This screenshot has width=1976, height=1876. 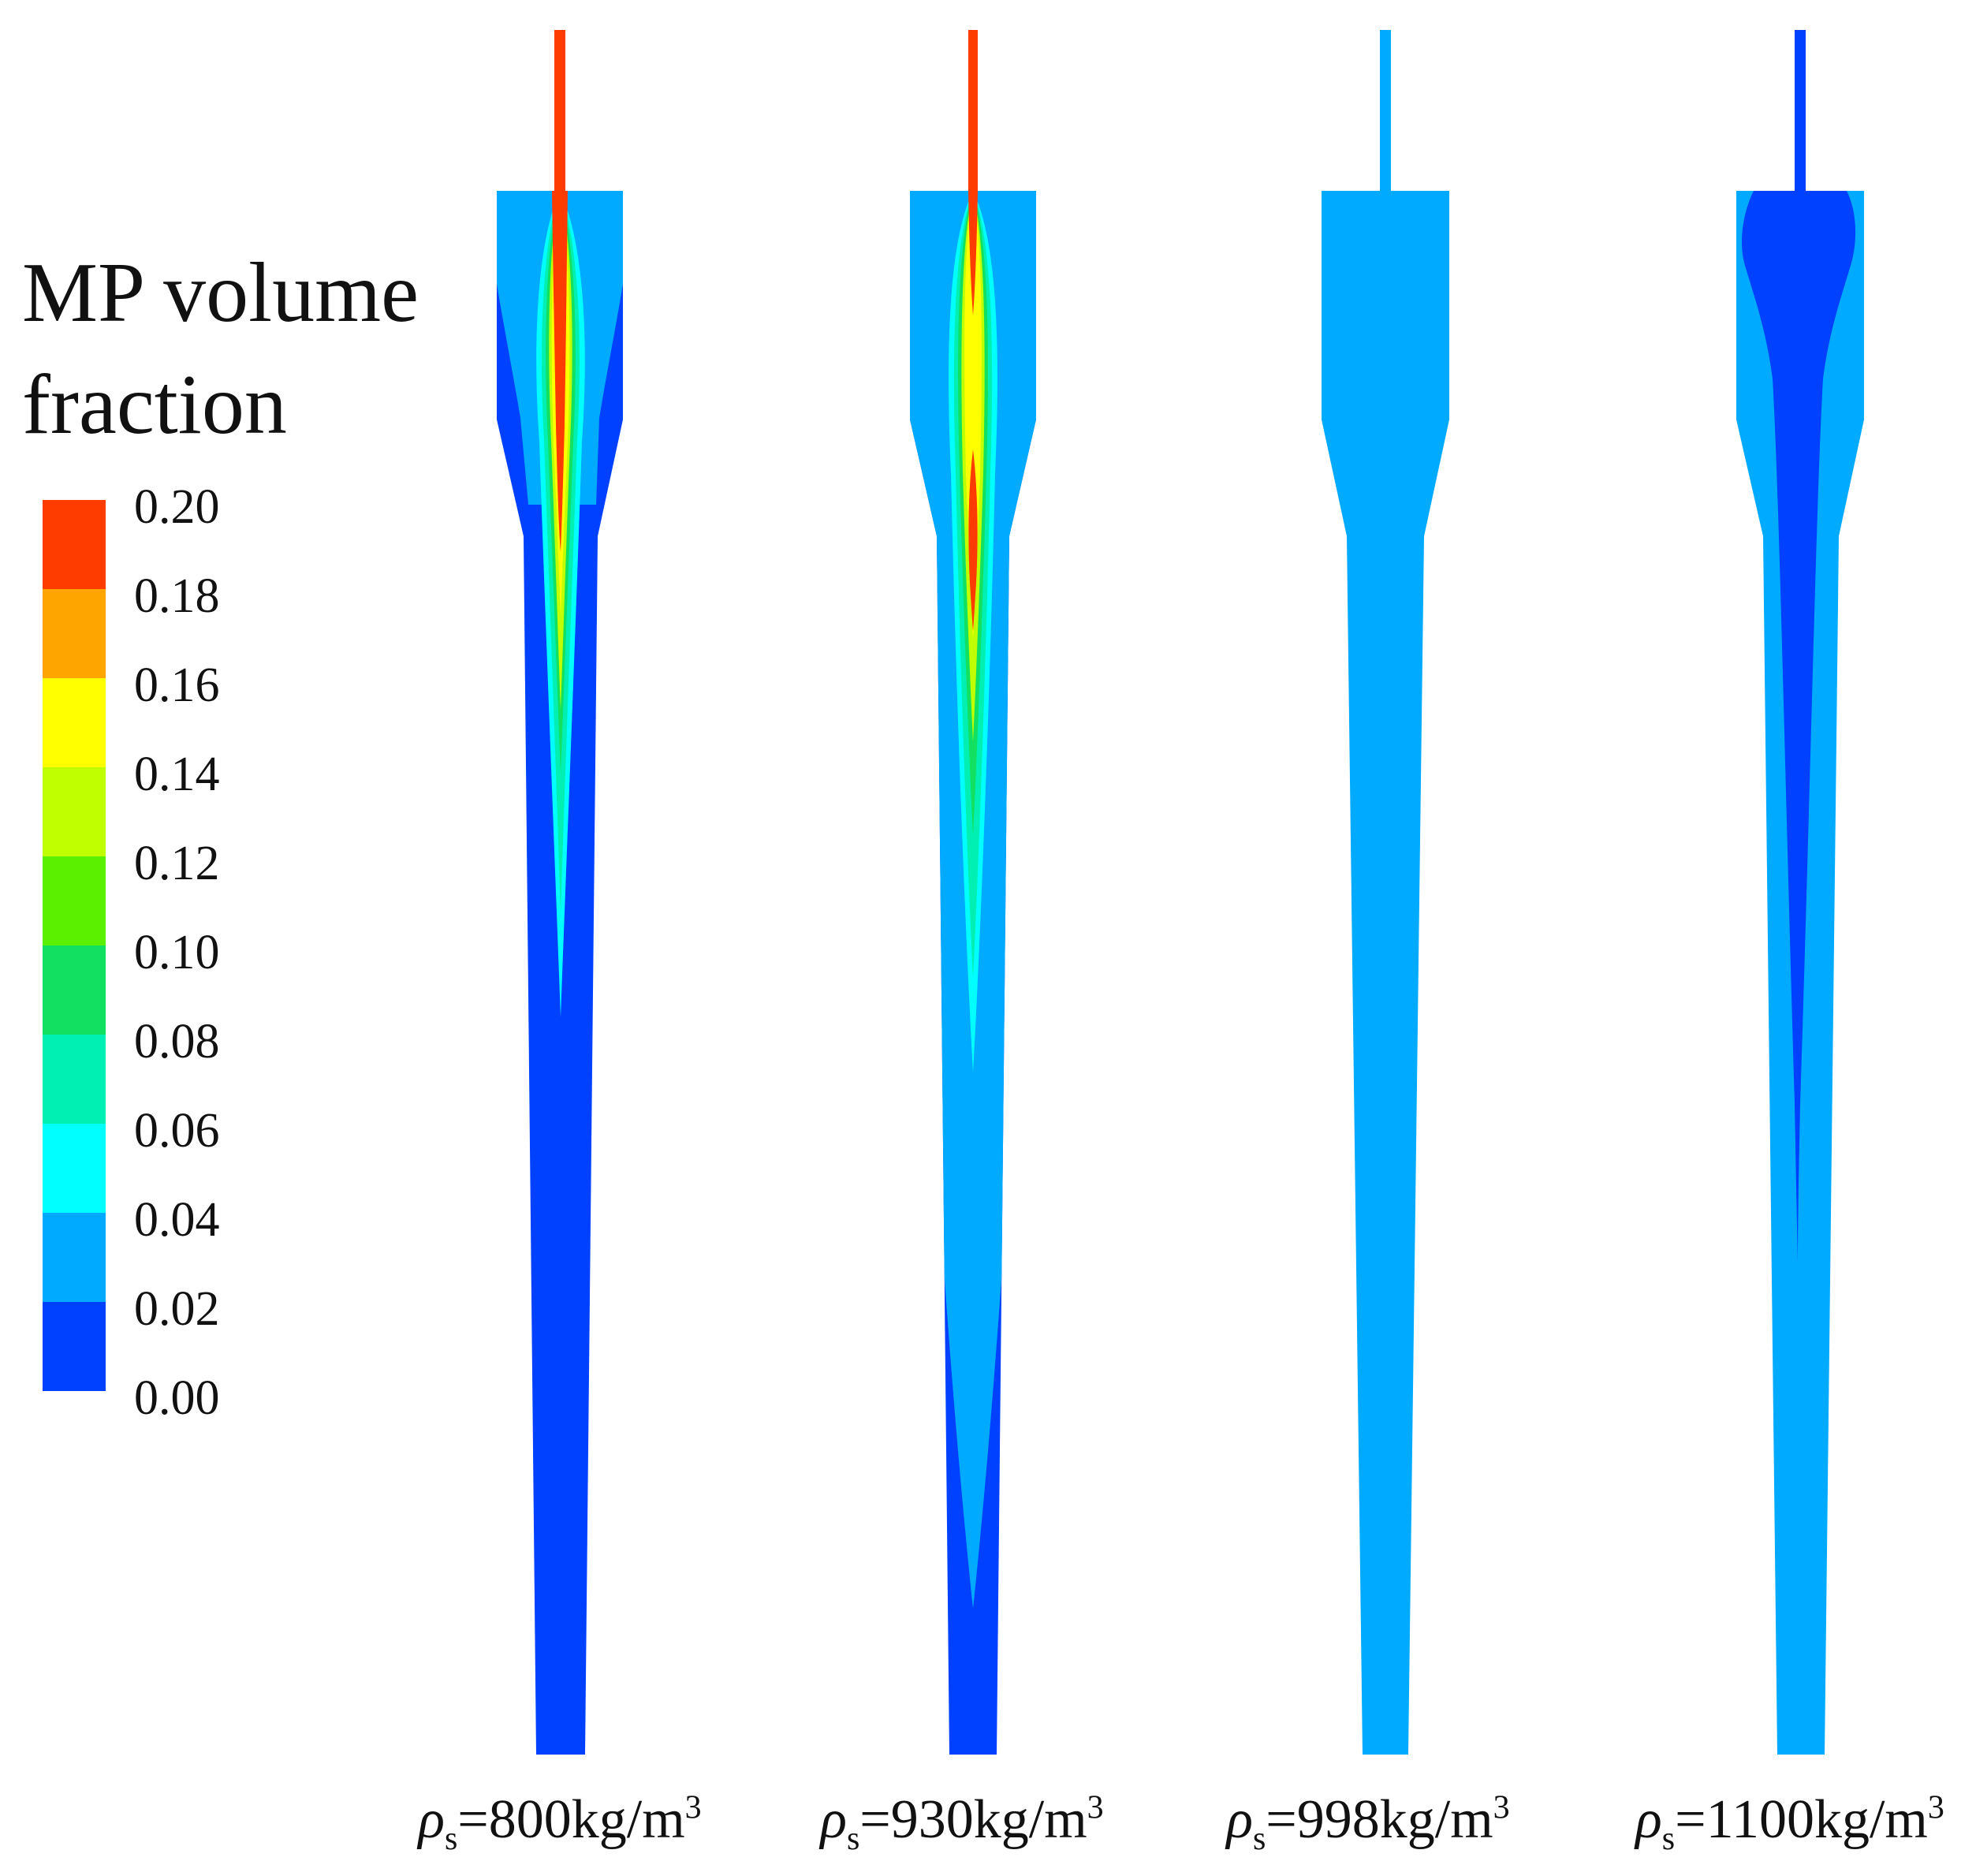 I want to click on title-line-1: MP volume, so click(x=220, y=293).